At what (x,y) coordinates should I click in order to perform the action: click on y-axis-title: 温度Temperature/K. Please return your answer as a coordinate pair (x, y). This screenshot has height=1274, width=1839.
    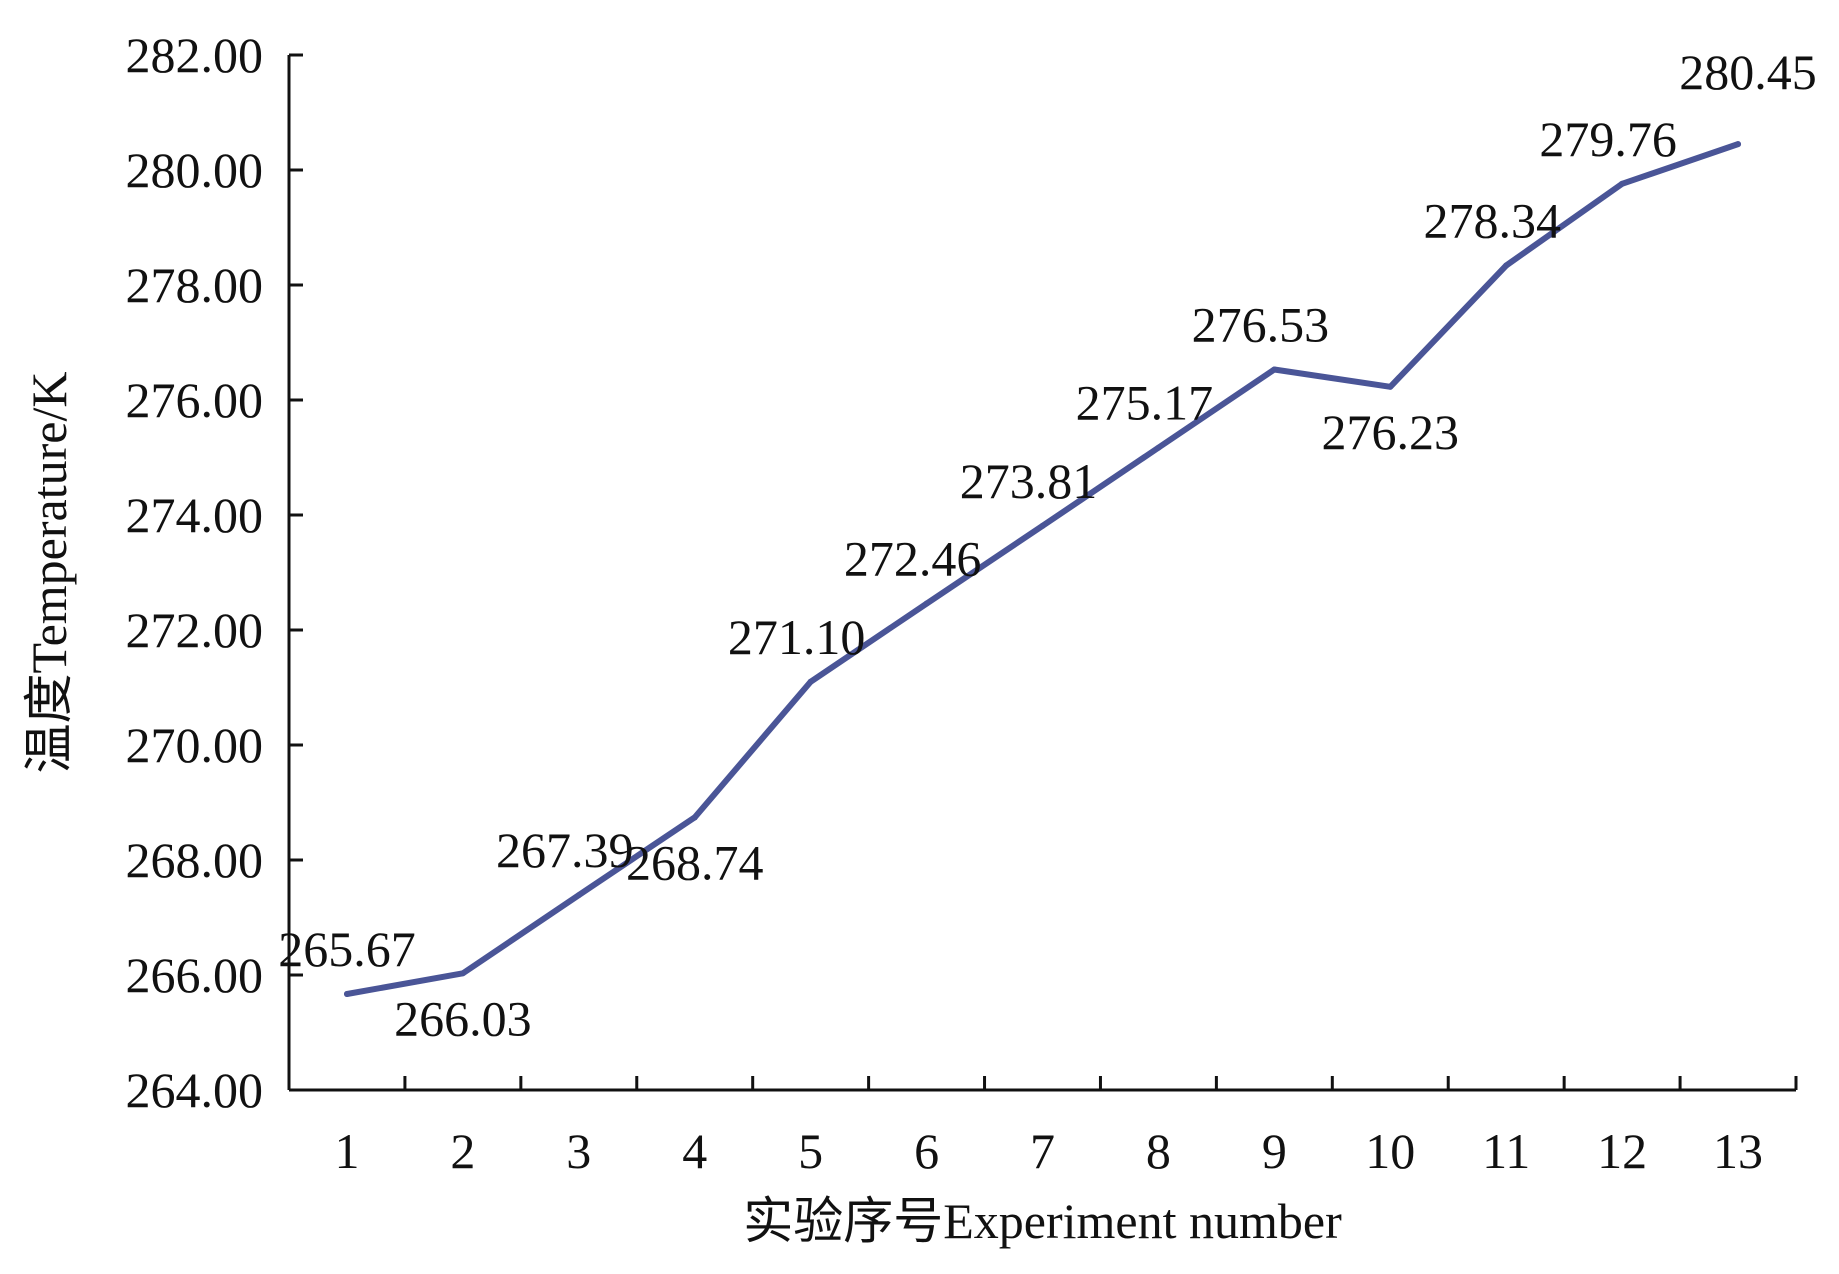
    Looking at the image, I should click on (49, 573).